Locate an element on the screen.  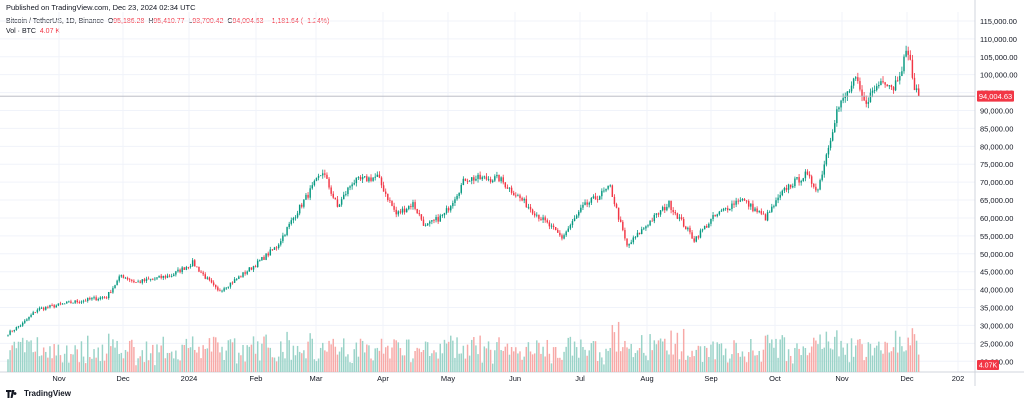
high-value: 95,410.77 is located at coordinates (169, 21).